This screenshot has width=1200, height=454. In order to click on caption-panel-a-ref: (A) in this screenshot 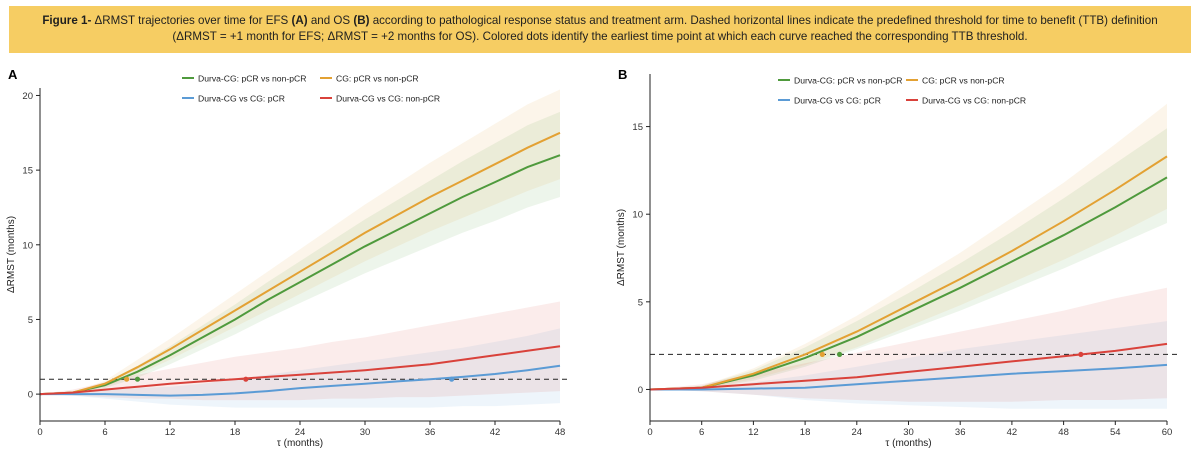, I will do `click(299, 20)`.